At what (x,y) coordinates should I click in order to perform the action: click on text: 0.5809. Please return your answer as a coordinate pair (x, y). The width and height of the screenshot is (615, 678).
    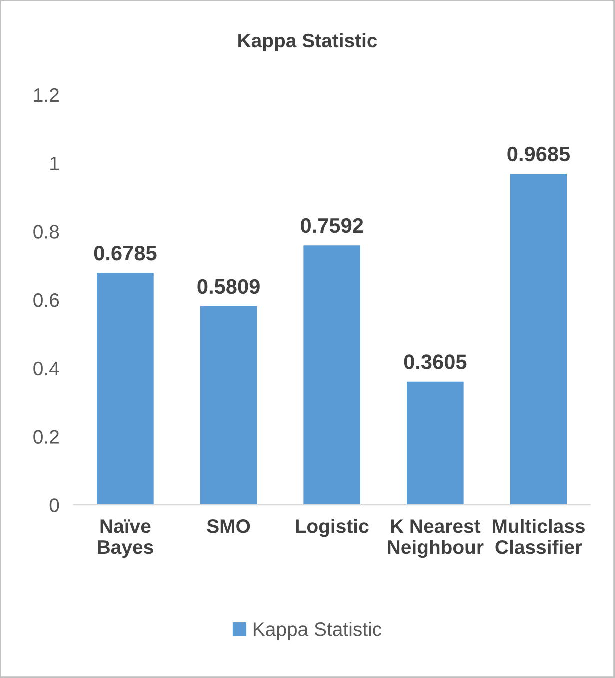
    Looking at the image, I should click on (229, 286).